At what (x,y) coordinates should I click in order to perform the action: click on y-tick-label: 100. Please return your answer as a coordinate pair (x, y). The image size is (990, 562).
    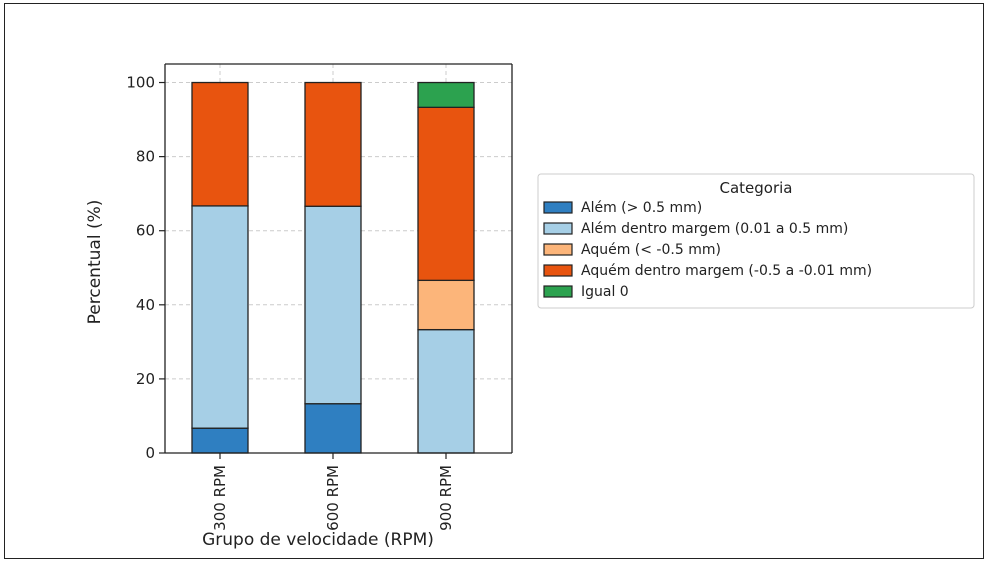
    Looking at the image, I should click on (140, 83).